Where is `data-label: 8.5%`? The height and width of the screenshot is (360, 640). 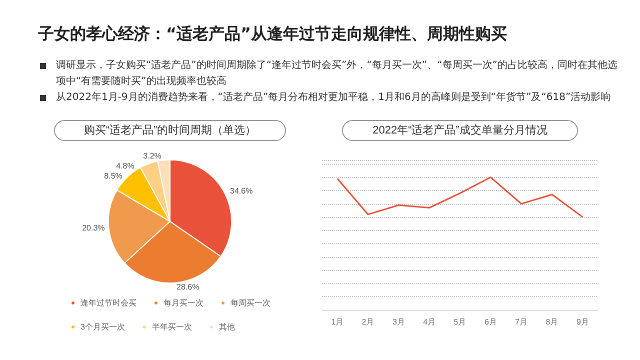
data-label: 8.5% is located at coordinates (113, 176).